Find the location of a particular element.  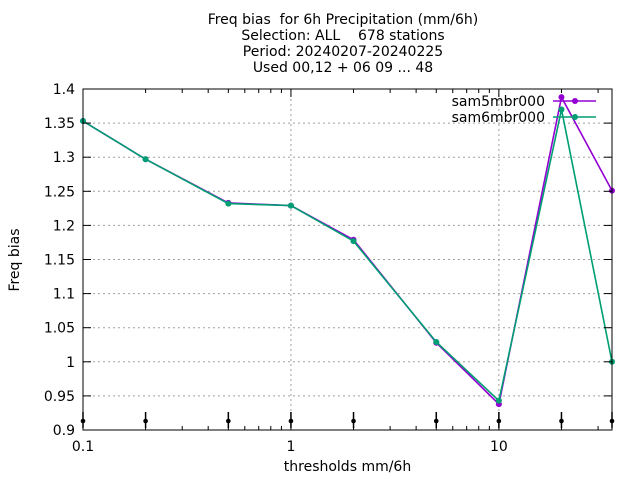

y-tick-label: 1.1 is located at coordinates (64, 295).